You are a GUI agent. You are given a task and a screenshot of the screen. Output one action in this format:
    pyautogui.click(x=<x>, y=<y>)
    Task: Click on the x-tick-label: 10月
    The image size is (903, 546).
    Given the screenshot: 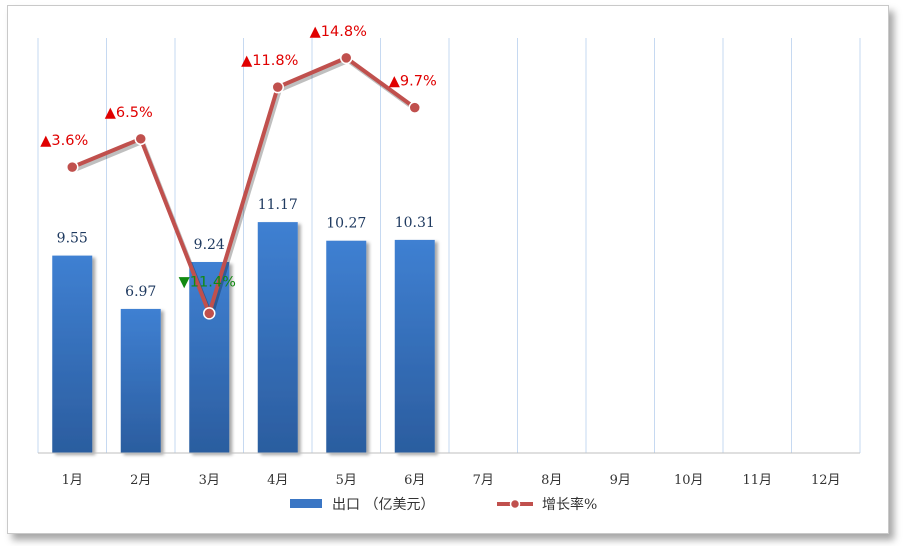 What is the action you would take?
    pyautogui.click(x=689, y=480)
    